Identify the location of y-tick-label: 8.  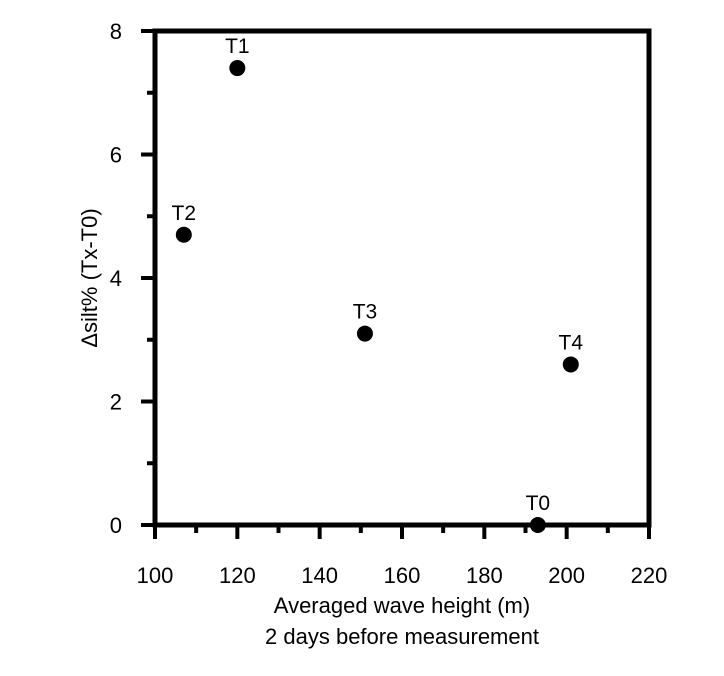
(116, 31).